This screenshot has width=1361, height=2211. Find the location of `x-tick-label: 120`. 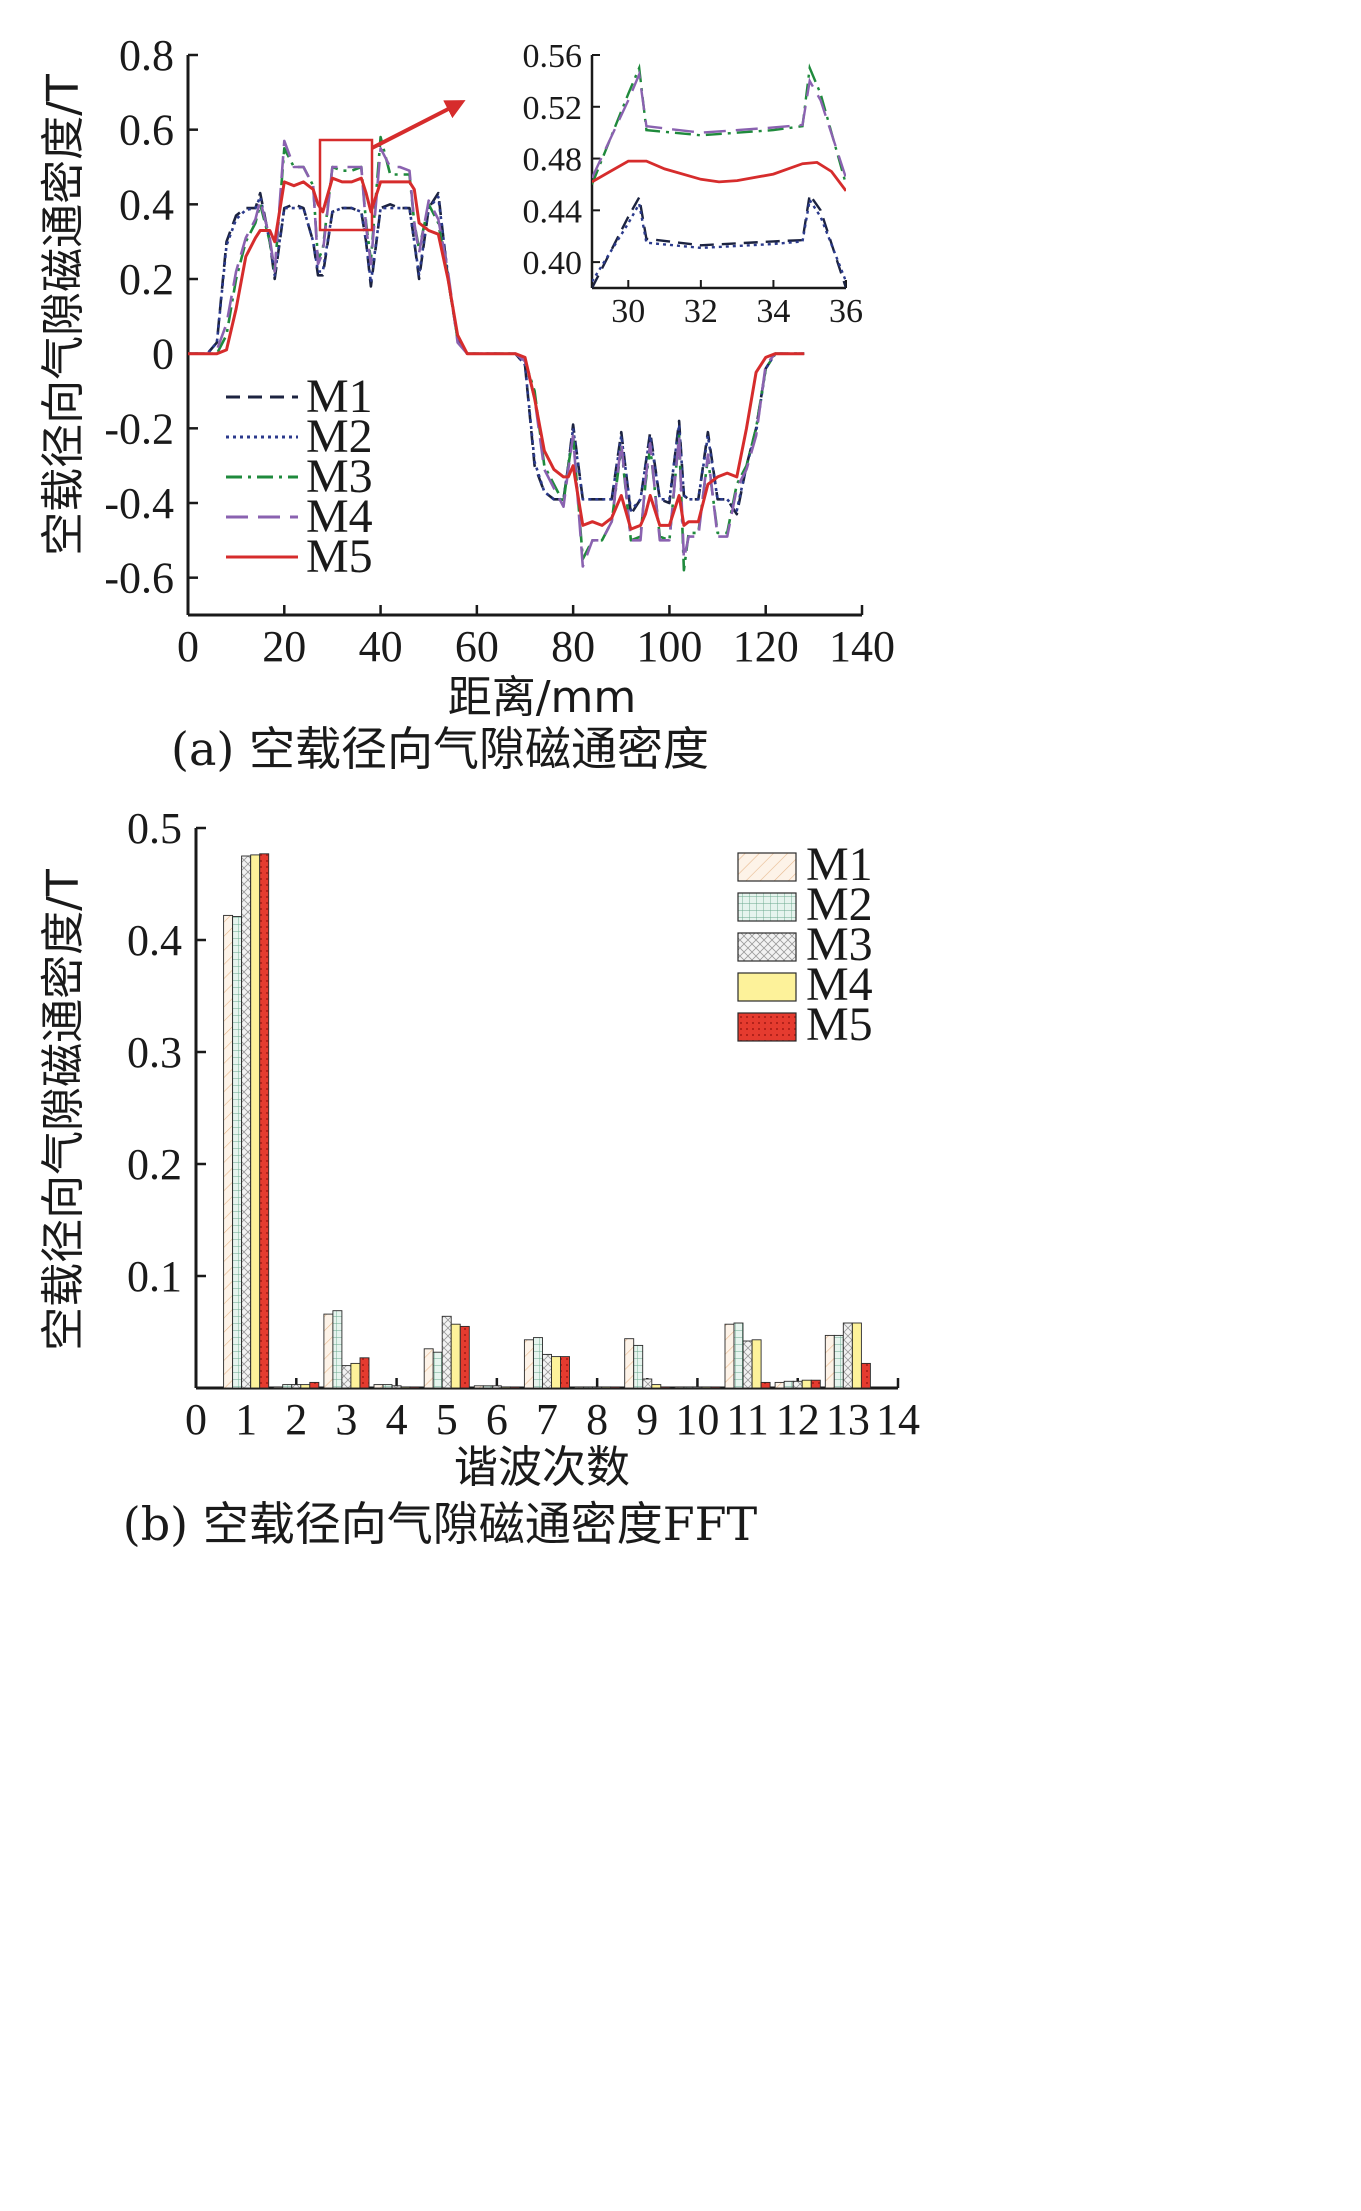

x-tick-label: 120 is located at coordinates (766, 646).